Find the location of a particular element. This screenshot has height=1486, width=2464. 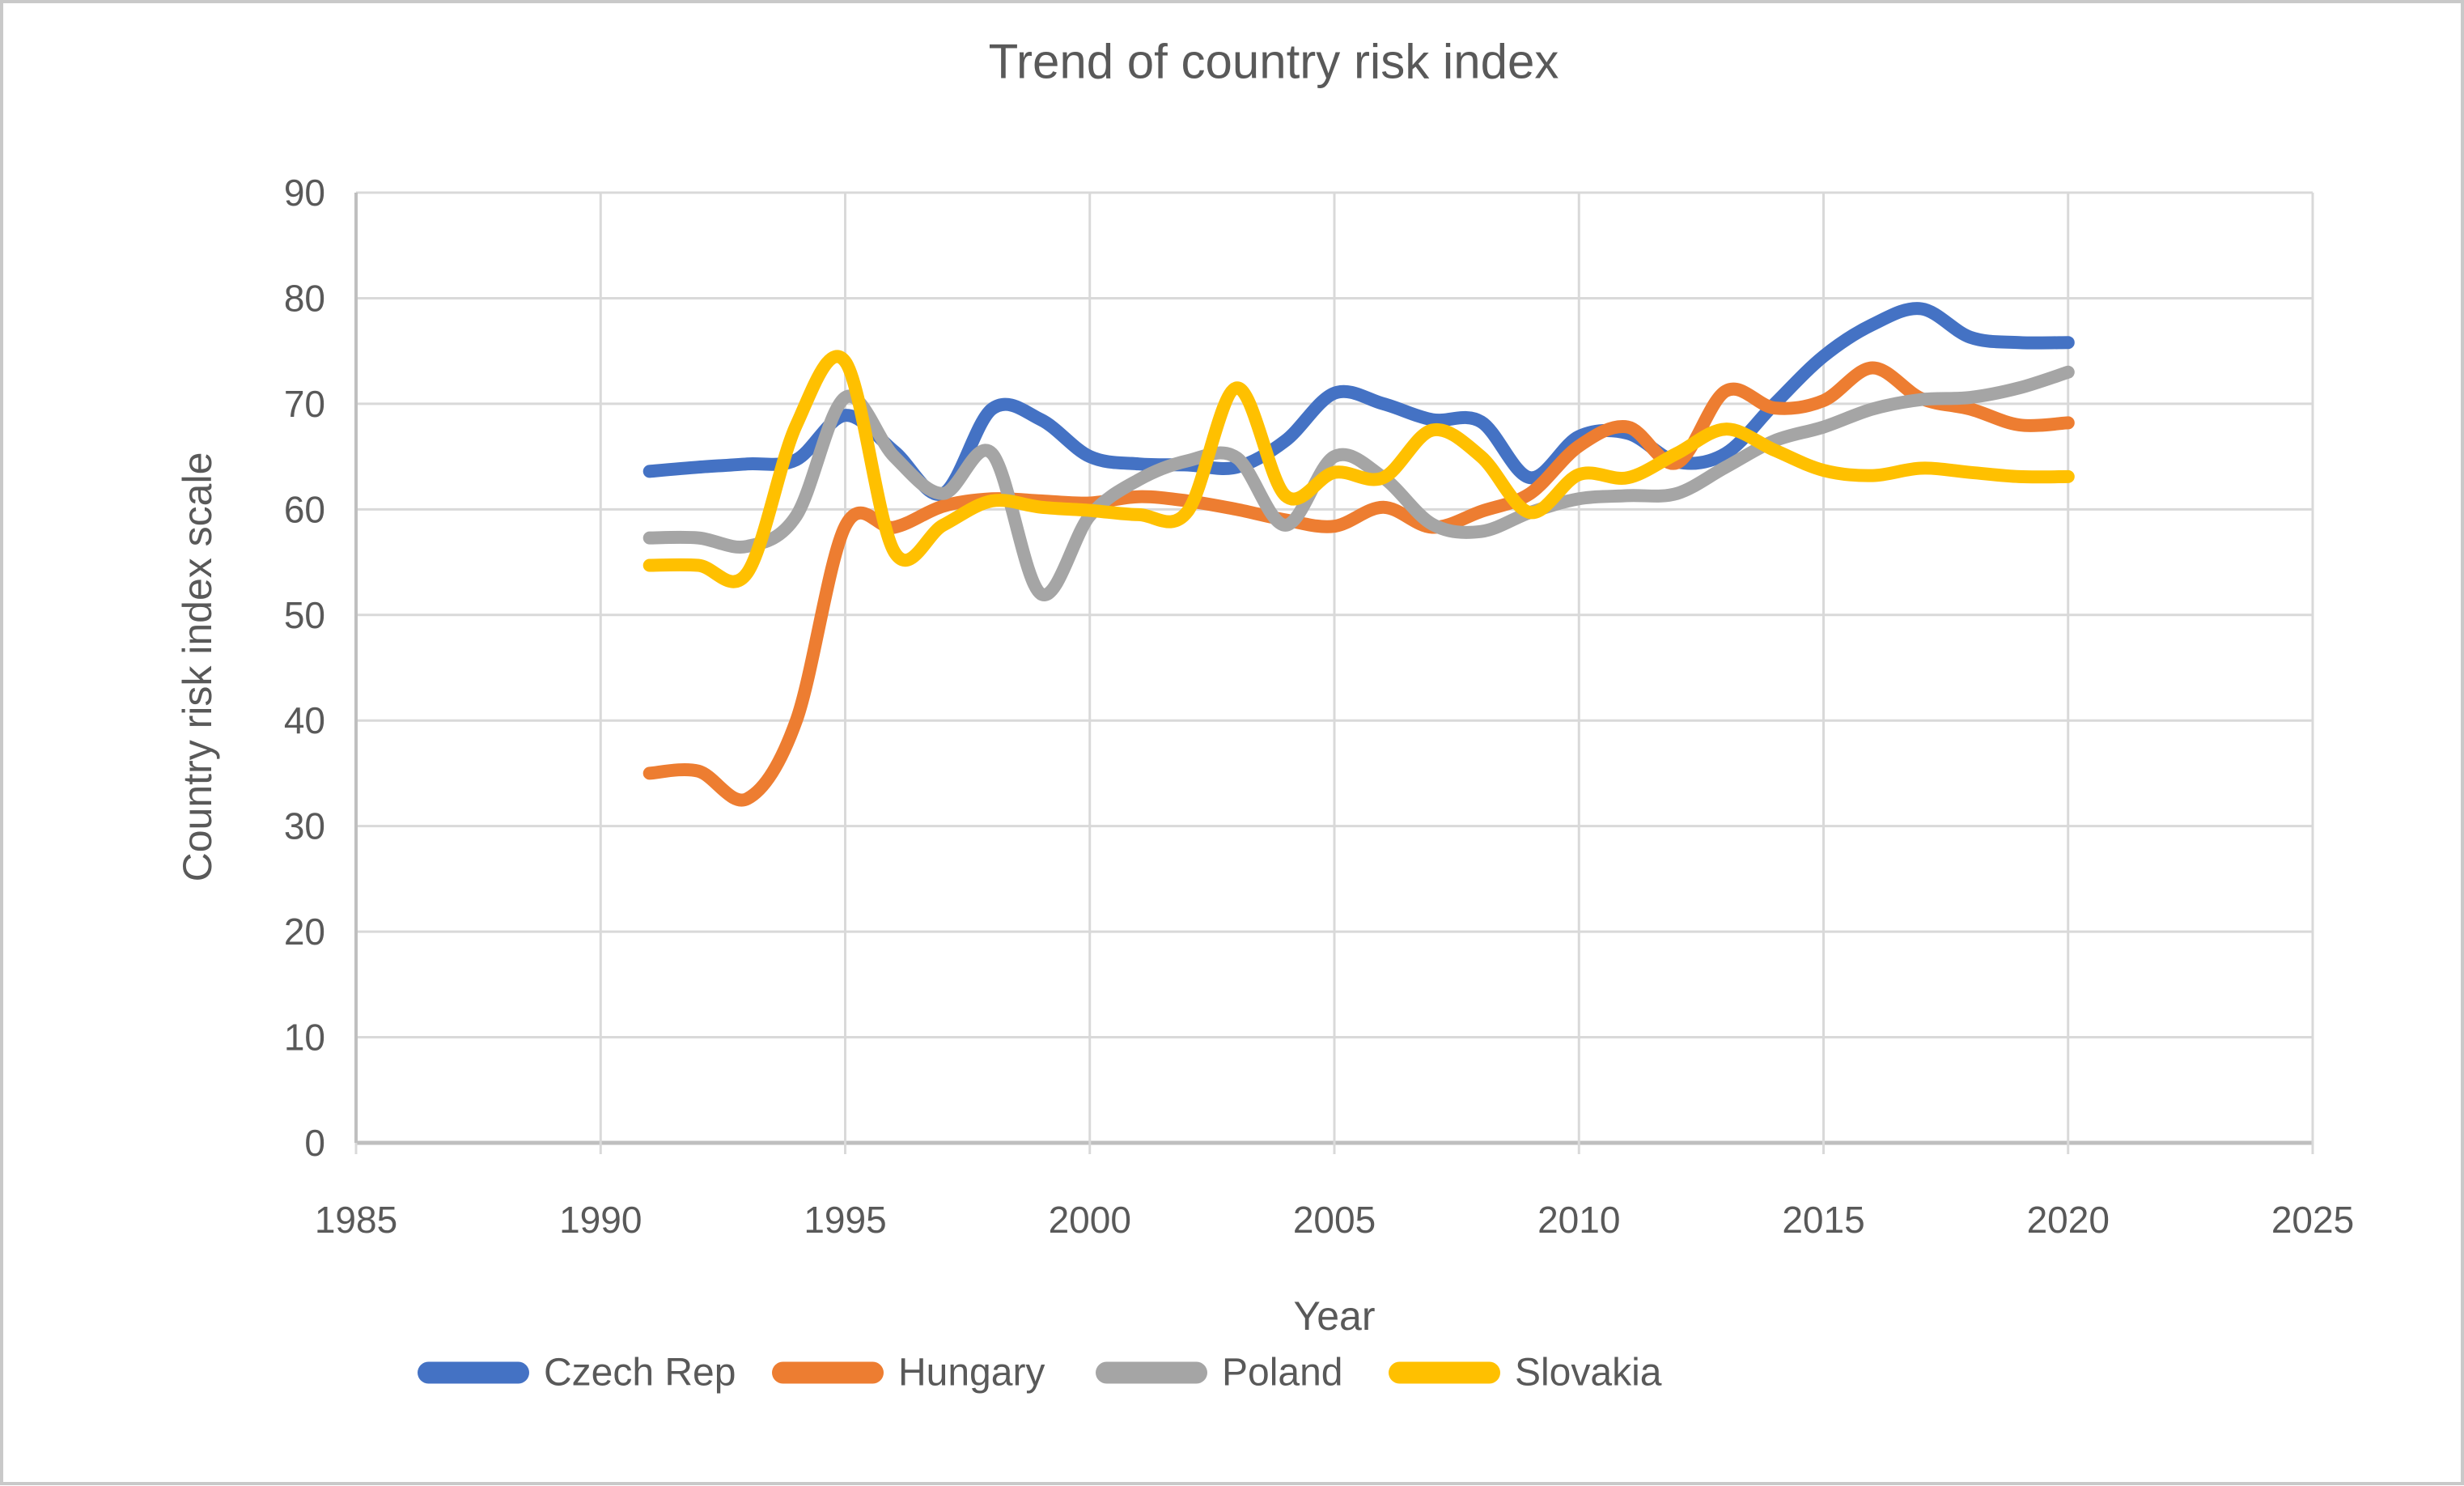

x-tick-label: 1985 is located at coordinates (356, 1220).